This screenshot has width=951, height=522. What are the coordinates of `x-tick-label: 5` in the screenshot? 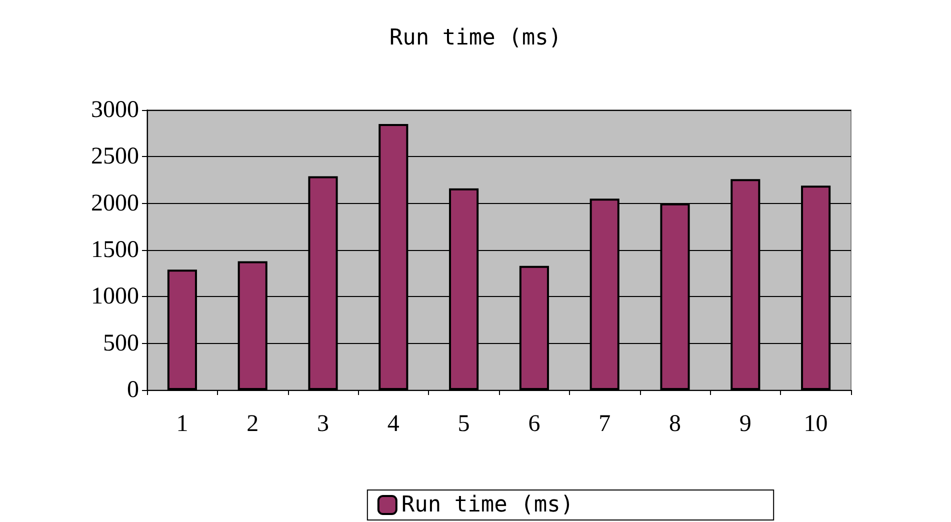 It's located at (464, 424).